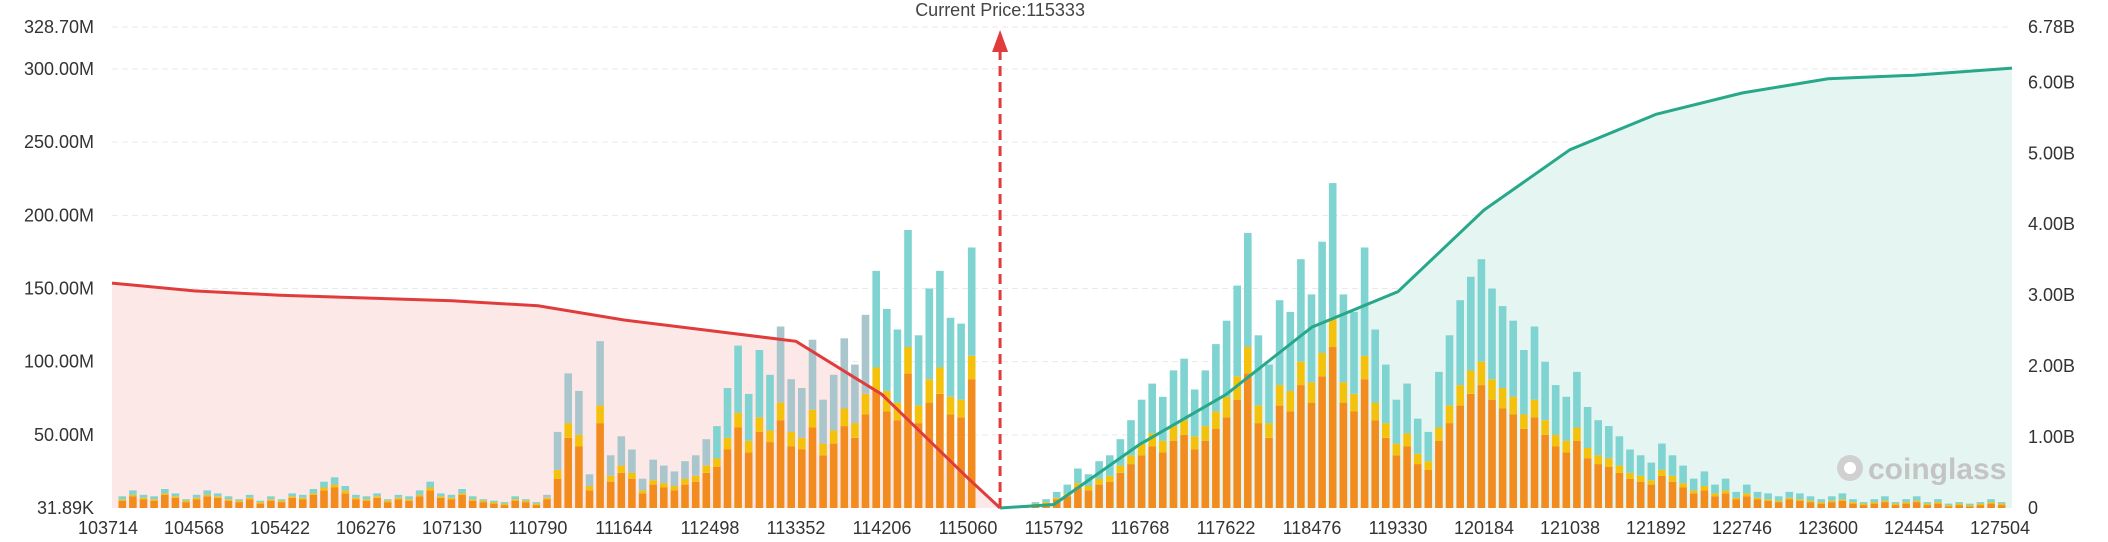  I want to click on watermark-text: coinglass, so click(1937, 469).